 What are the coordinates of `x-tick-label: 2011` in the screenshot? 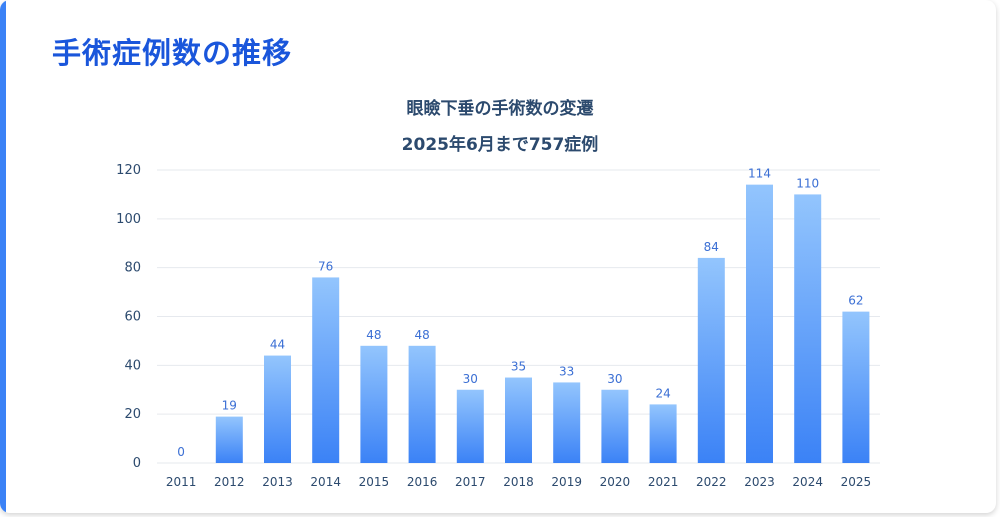 It's located at (181, 482).